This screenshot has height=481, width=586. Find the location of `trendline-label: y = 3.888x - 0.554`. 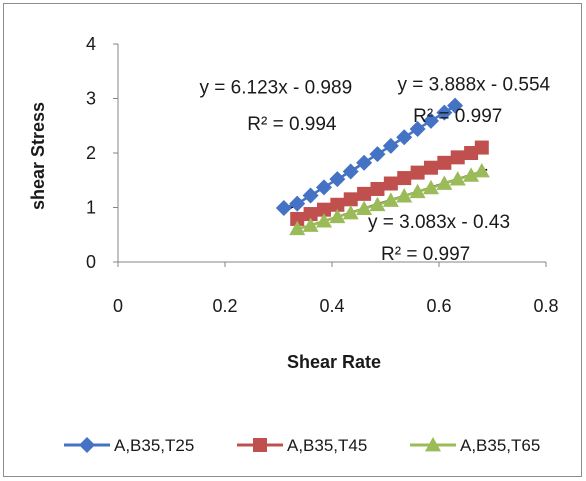

trendline-label: y = 3.888x - 0.554 is located at coordinates (473, 84).